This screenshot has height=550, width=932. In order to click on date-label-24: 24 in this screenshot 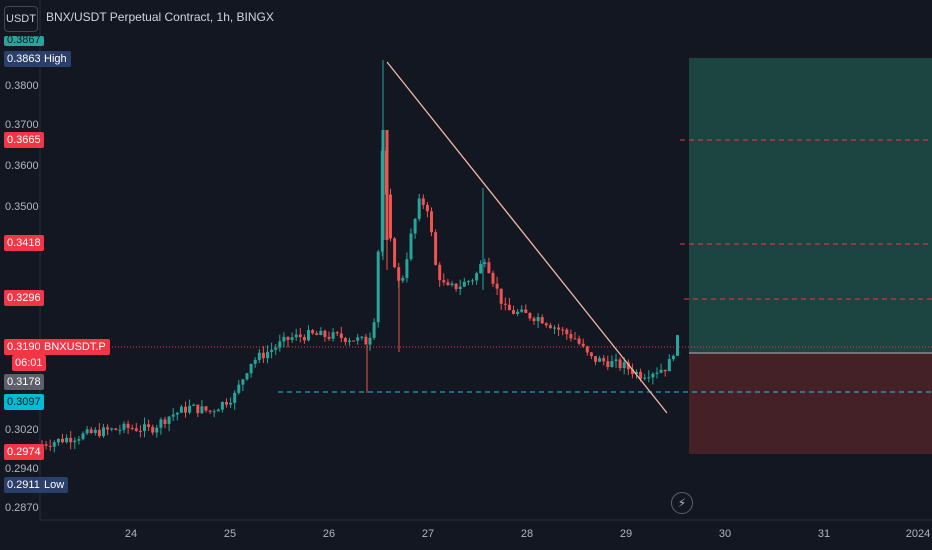, I will do `click(131, 534)`.